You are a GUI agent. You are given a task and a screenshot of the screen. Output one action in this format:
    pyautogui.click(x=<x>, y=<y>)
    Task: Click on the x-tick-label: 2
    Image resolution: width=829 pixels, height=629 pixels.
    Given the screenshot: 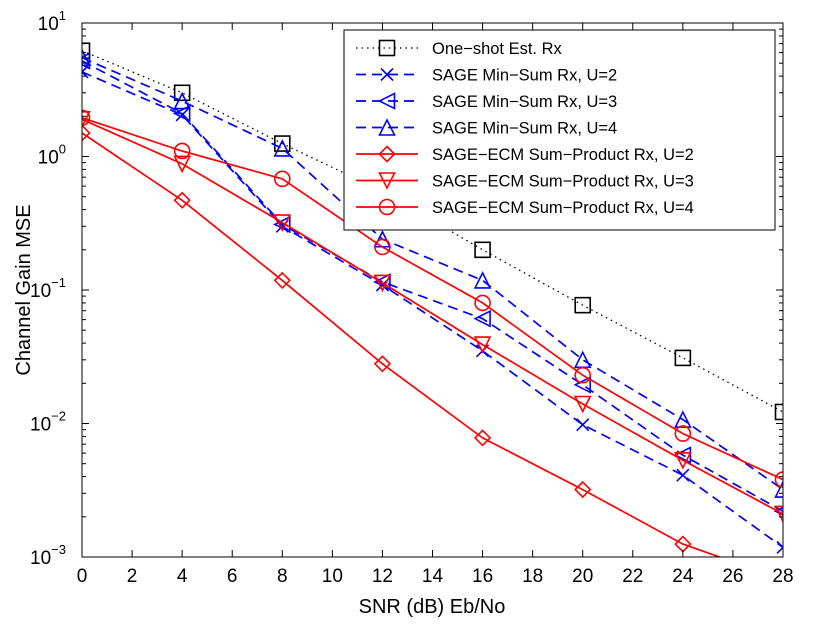 What is the action you would take?
    pyautogui.click(x=132, y=576)
    